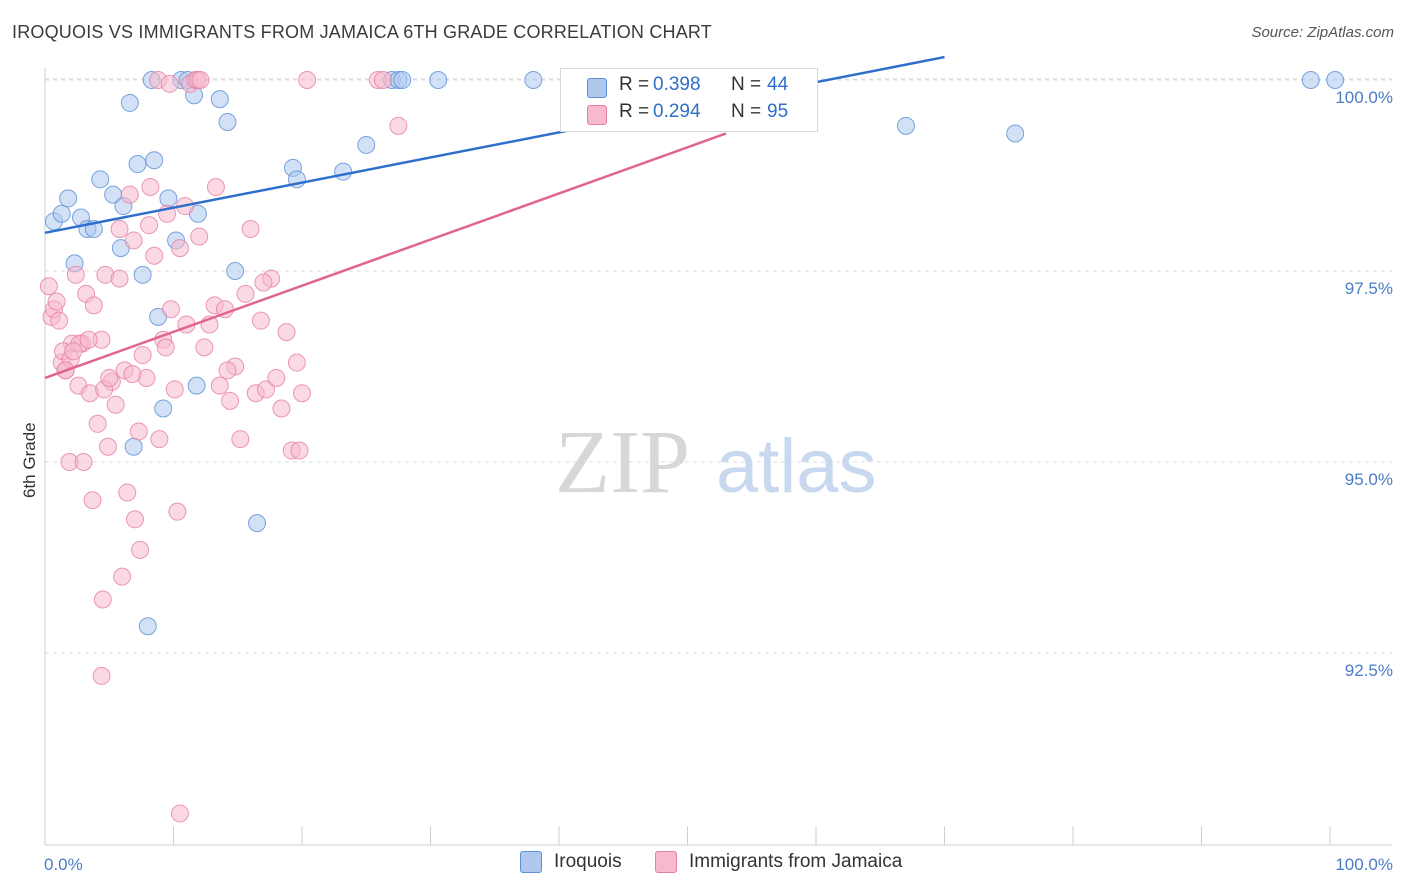 This screenshot has width=1406, height=892. What do you see at coordinates (622, 462) in the screenshot?
I see `watermark-zip: ZIP` at bounding box center [622, 462].